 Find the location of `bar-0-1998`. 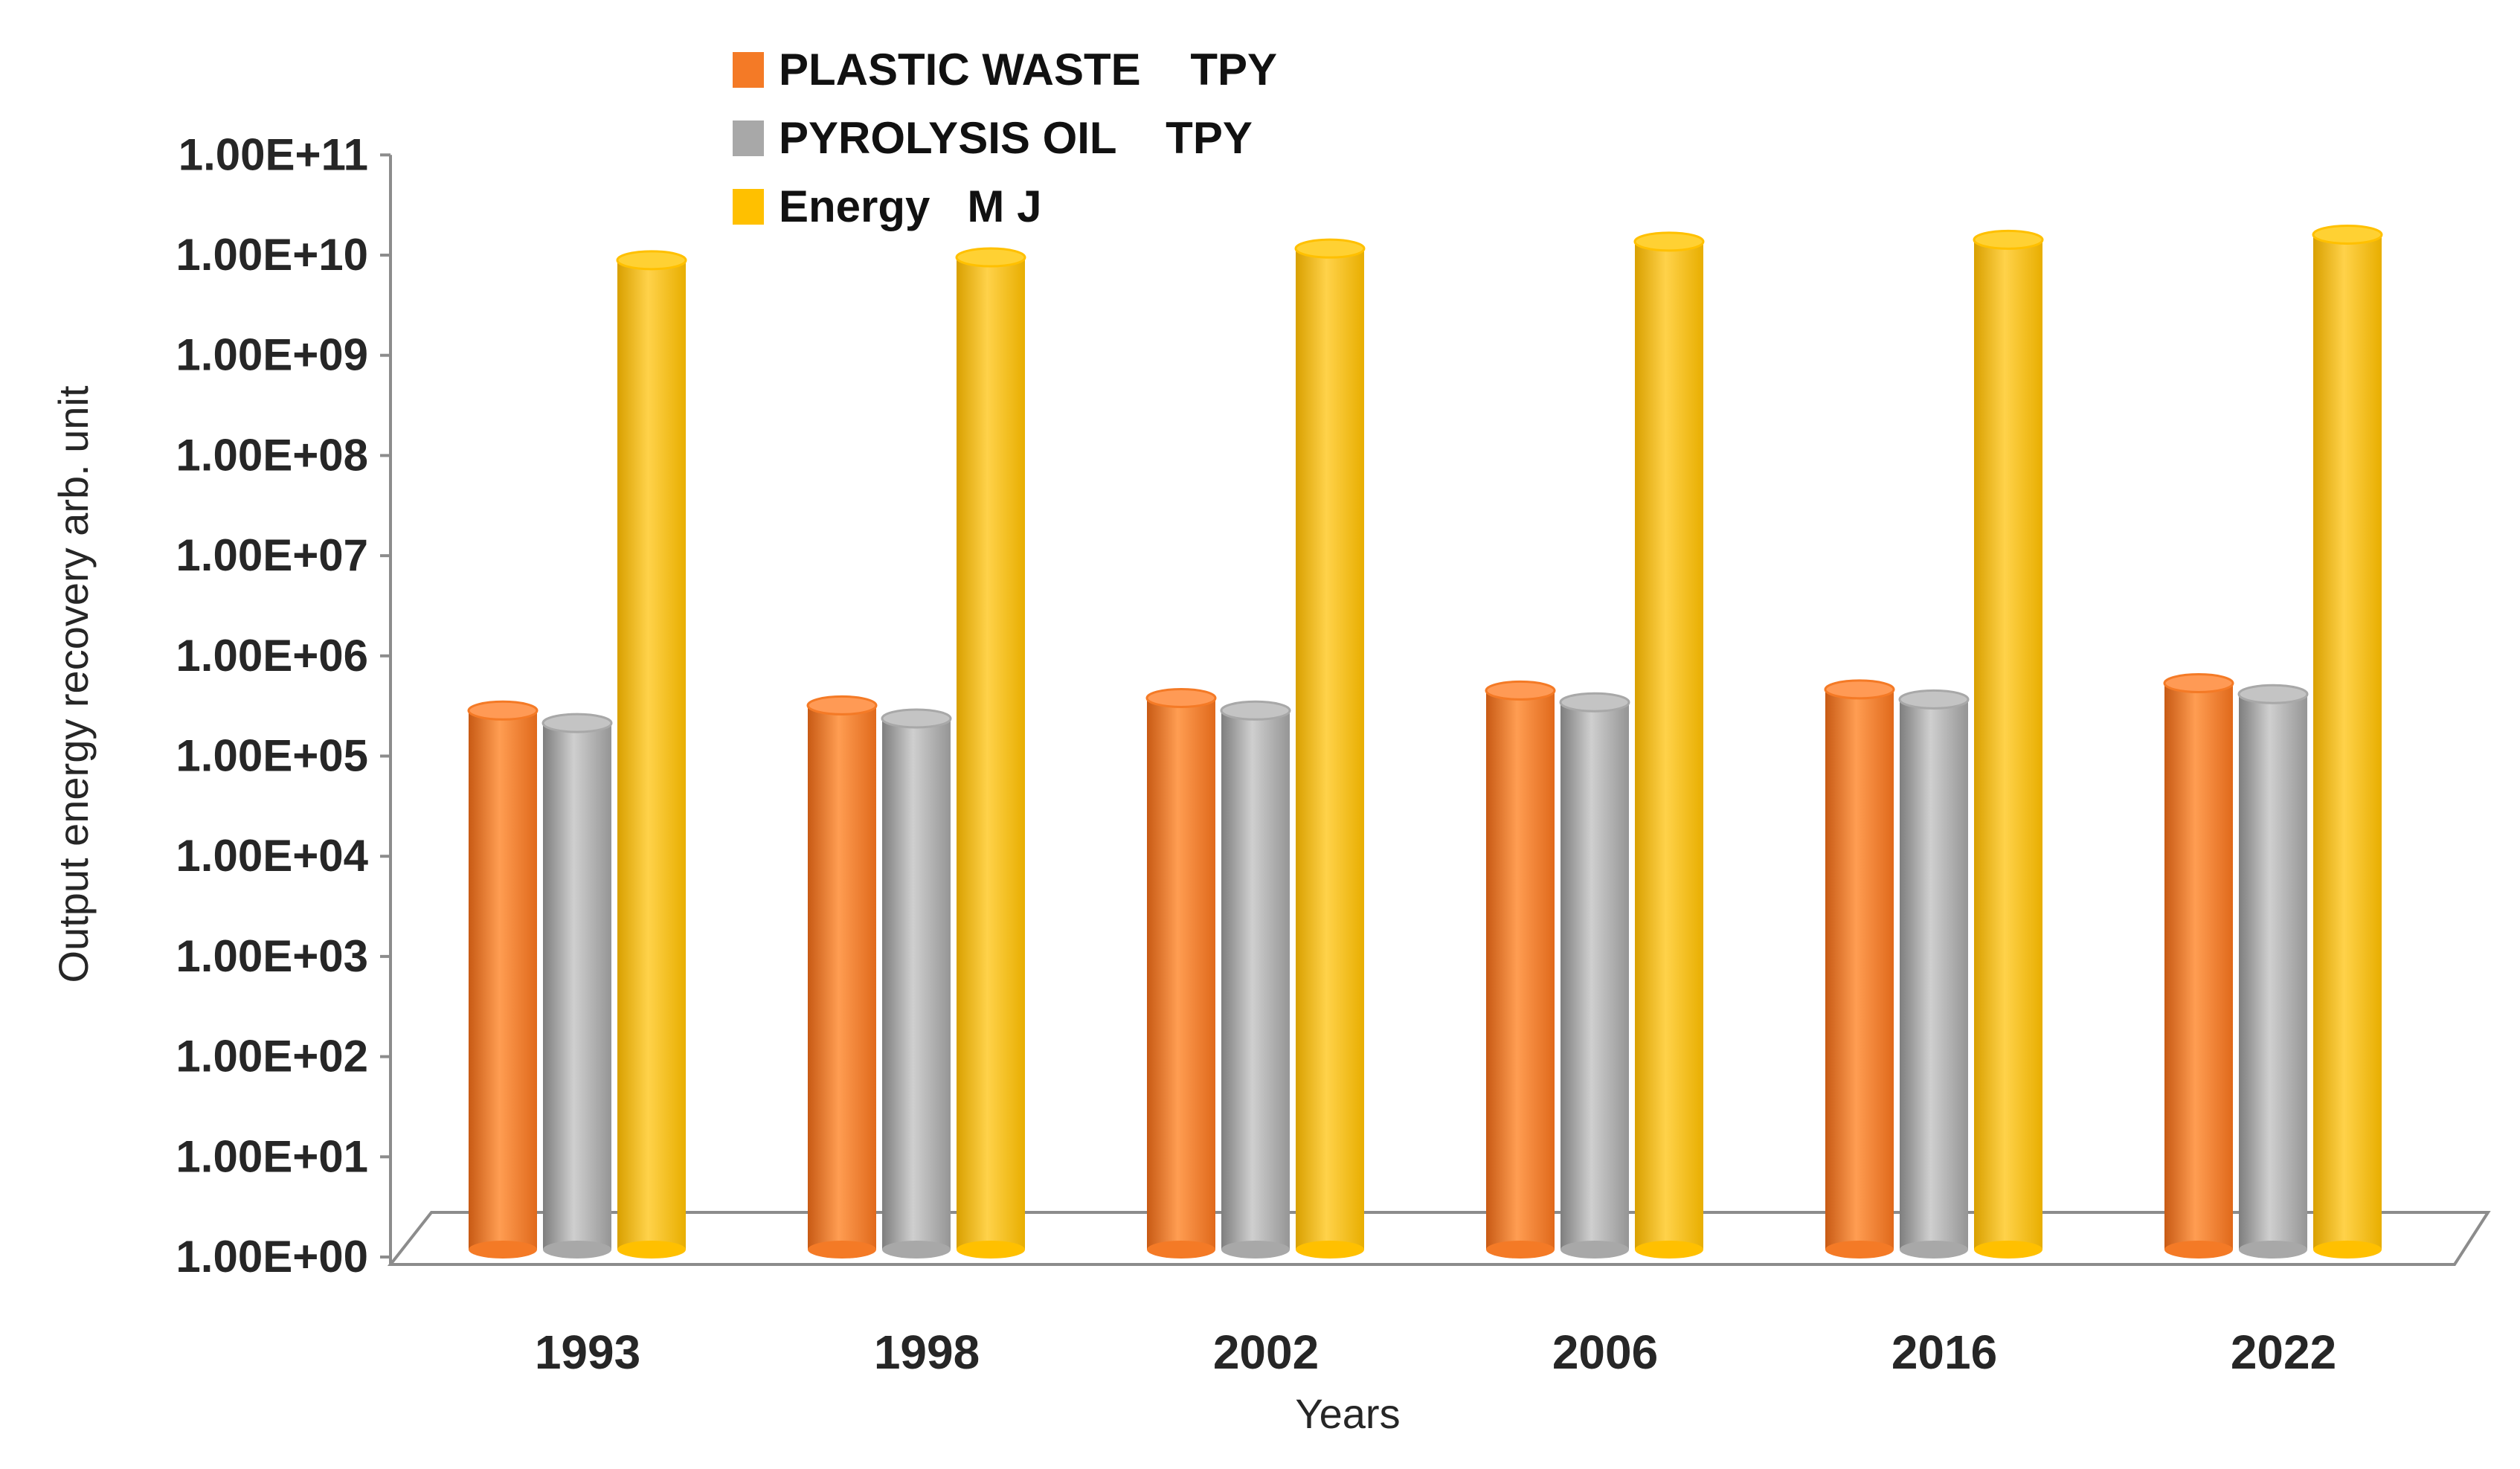

bar-0-1998 is located at coordinates (842, 977).